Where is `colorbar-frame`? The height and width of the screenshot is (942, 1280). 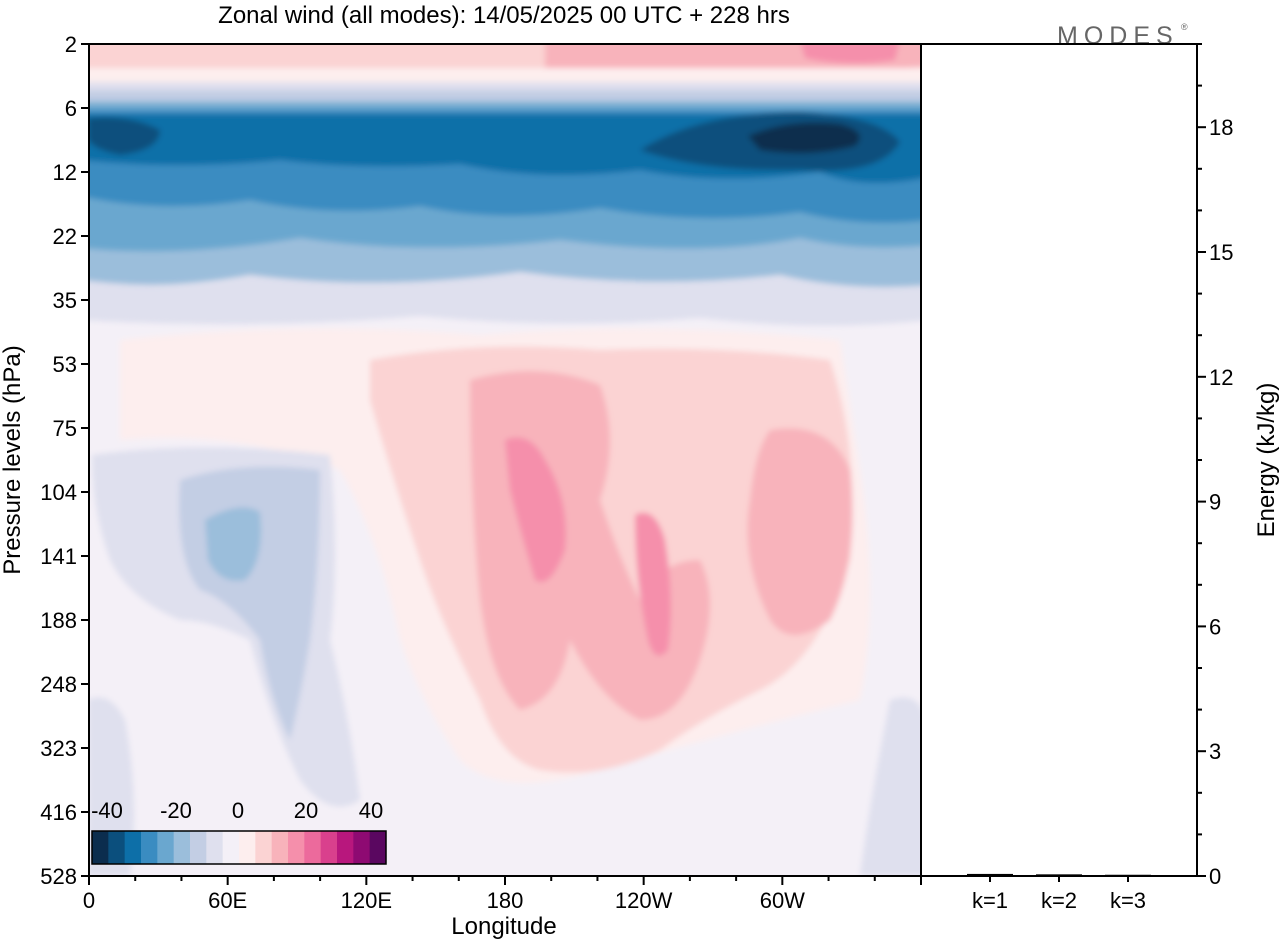 colorbar-frame is located at coordinates (239, 847).